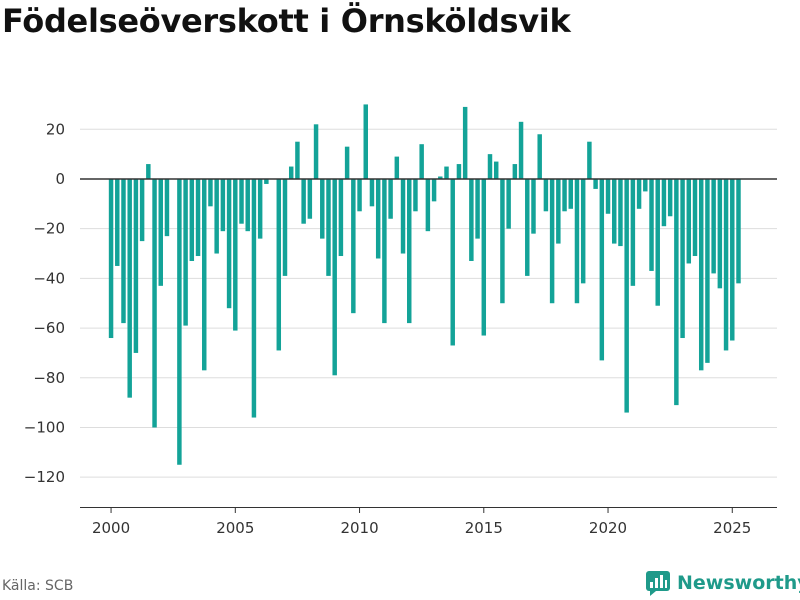  Describe the element at coordinates (44, 303) in the screenshot. I see `y-axis: 20 0 −20 −40 −60 −80 −100 −120` at that location.